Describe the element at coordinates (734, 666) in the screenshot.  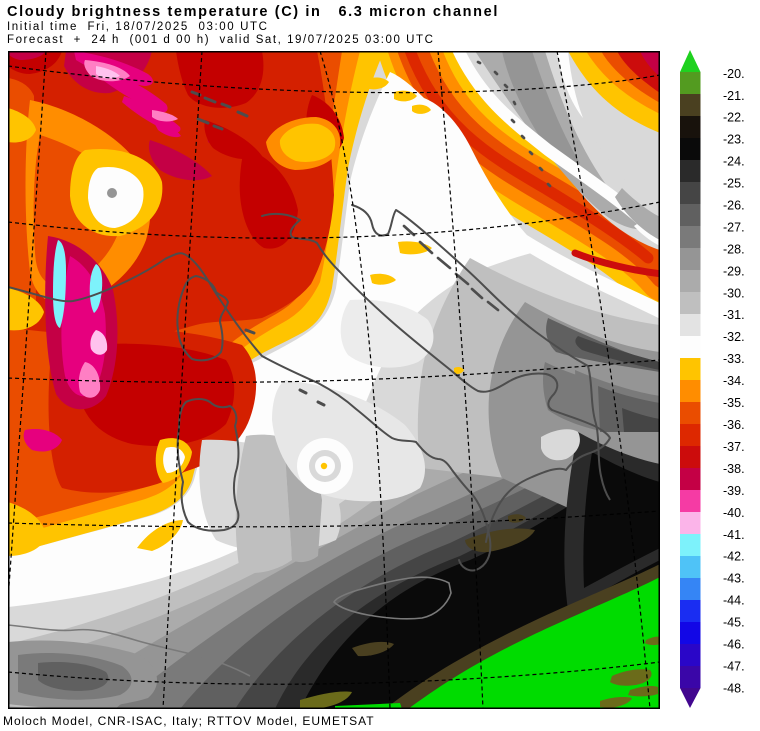
I see `svg-text: -47.` at that location.